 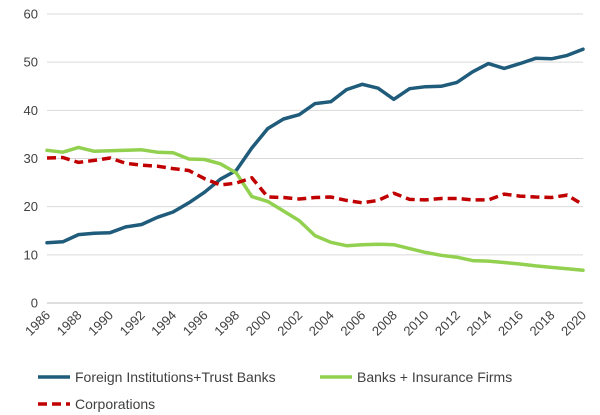 What do you see at coordinates (31, 62) in the screenshot?
I see `y-tick-label: 50` at bounding box center [31, 62].